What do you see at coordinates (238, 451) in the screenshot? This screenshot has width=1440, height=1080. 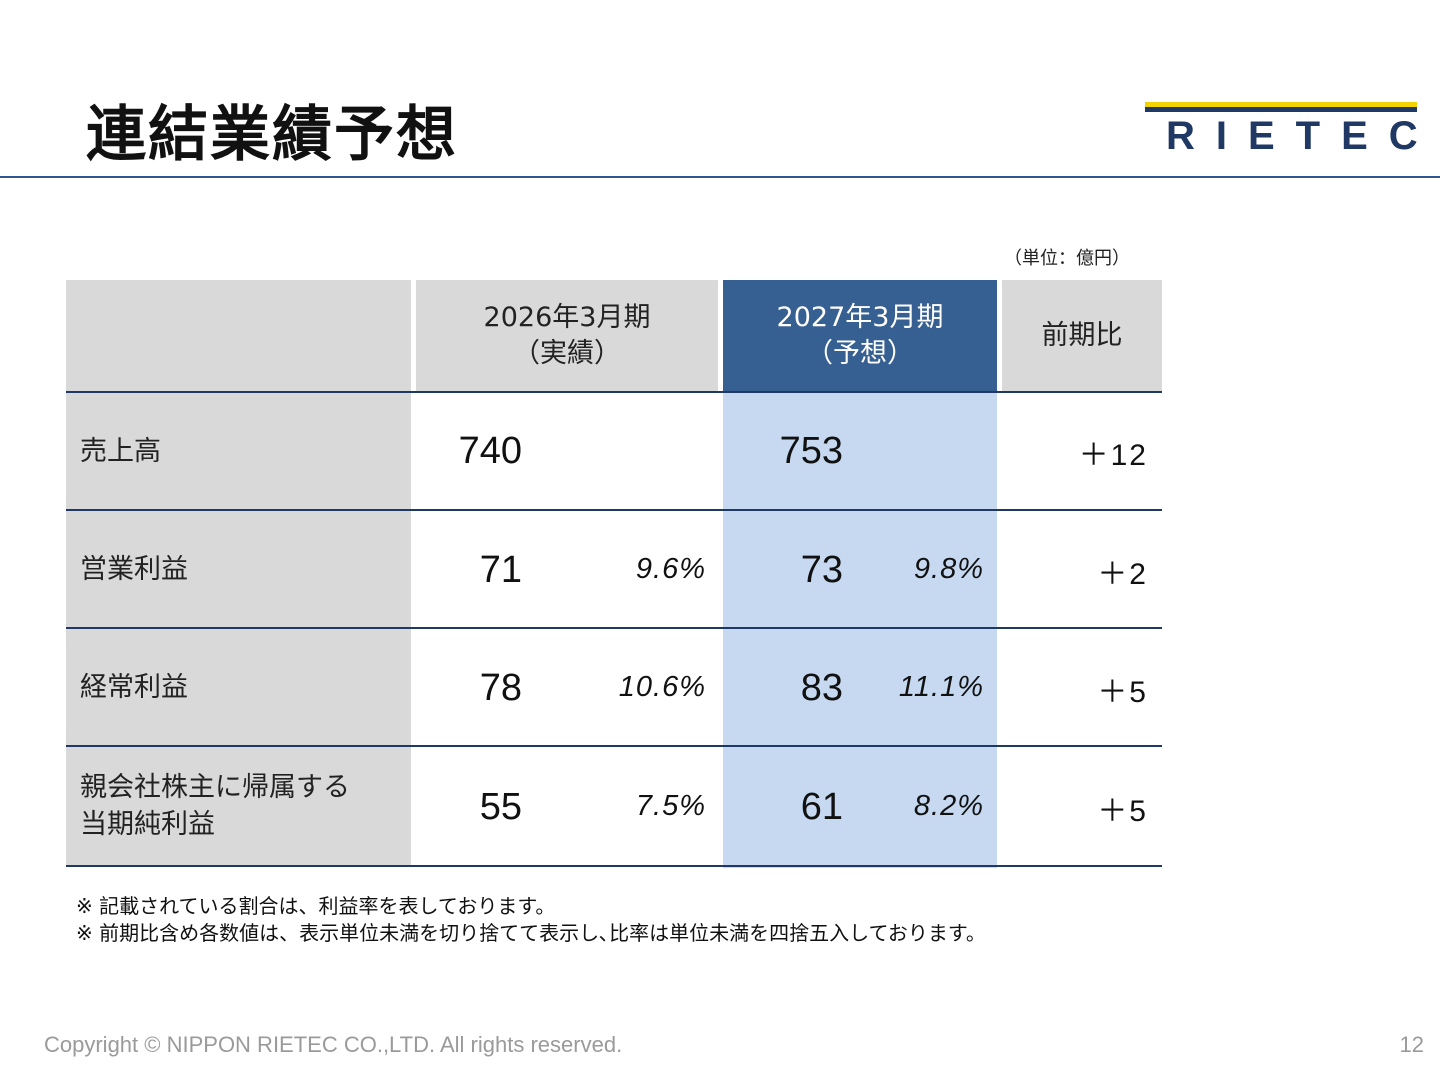 I see `row-label-sales: 売上高` at bounding box center [238, 451].